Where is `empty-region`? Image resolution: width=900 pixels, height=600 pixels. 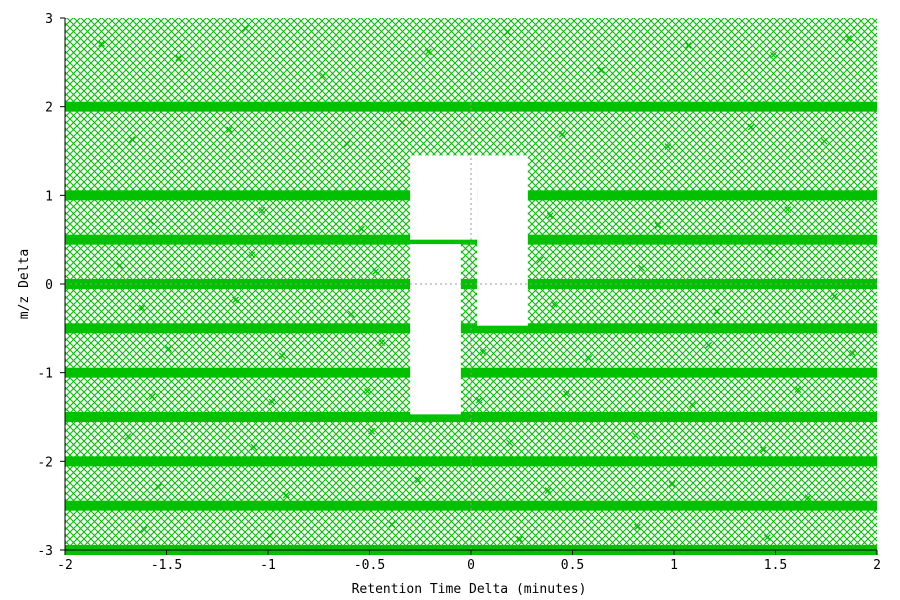 empty-region is located at coordinates (444, 197).